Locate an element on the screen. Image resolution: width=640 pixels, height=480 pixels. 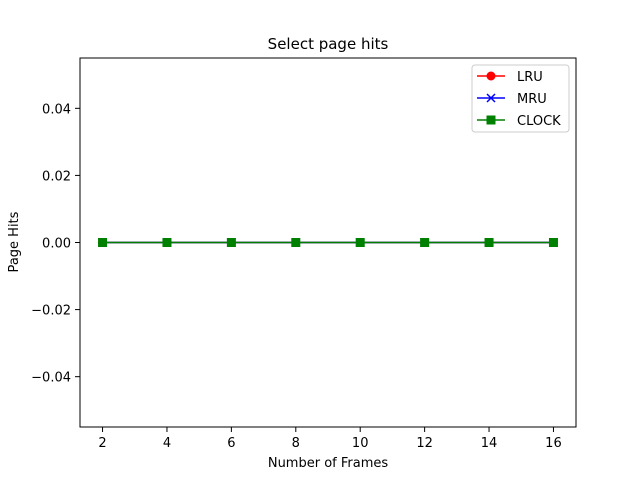
legend-label-lru: LRU is located at coordinates (530, 77).